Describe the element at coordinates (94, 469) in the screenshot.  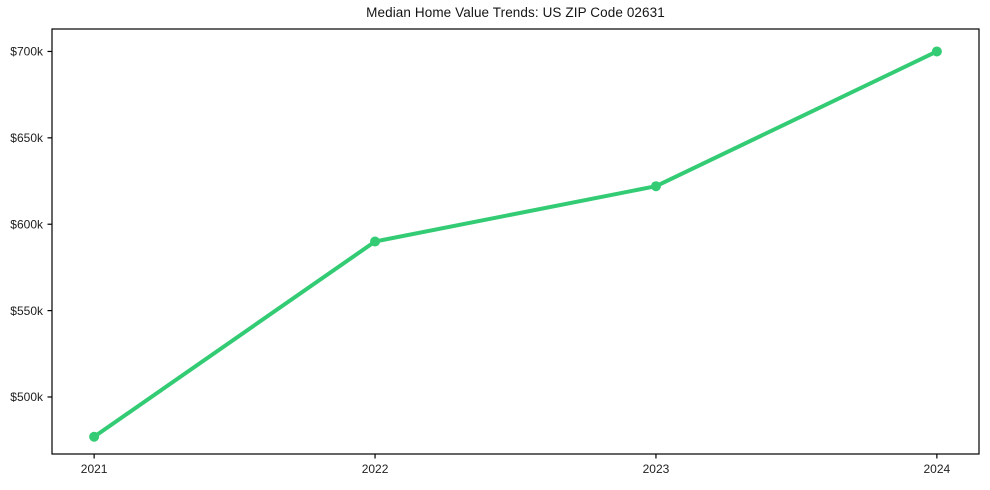
I see `x-tick-label: 2021` at that location.